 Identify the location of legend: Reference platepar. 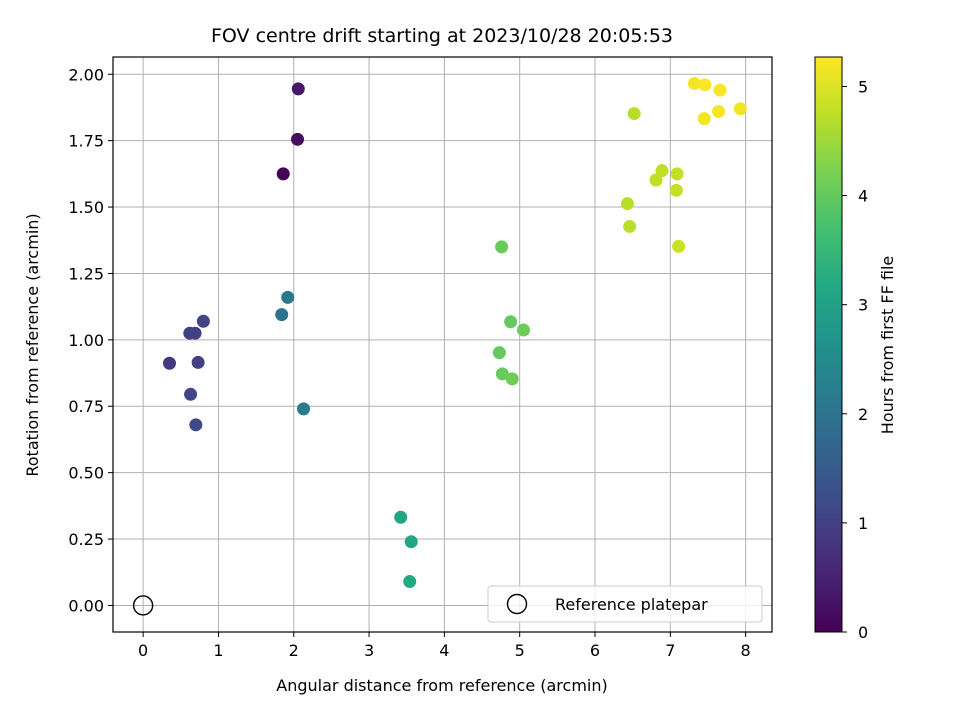
(625, 604).